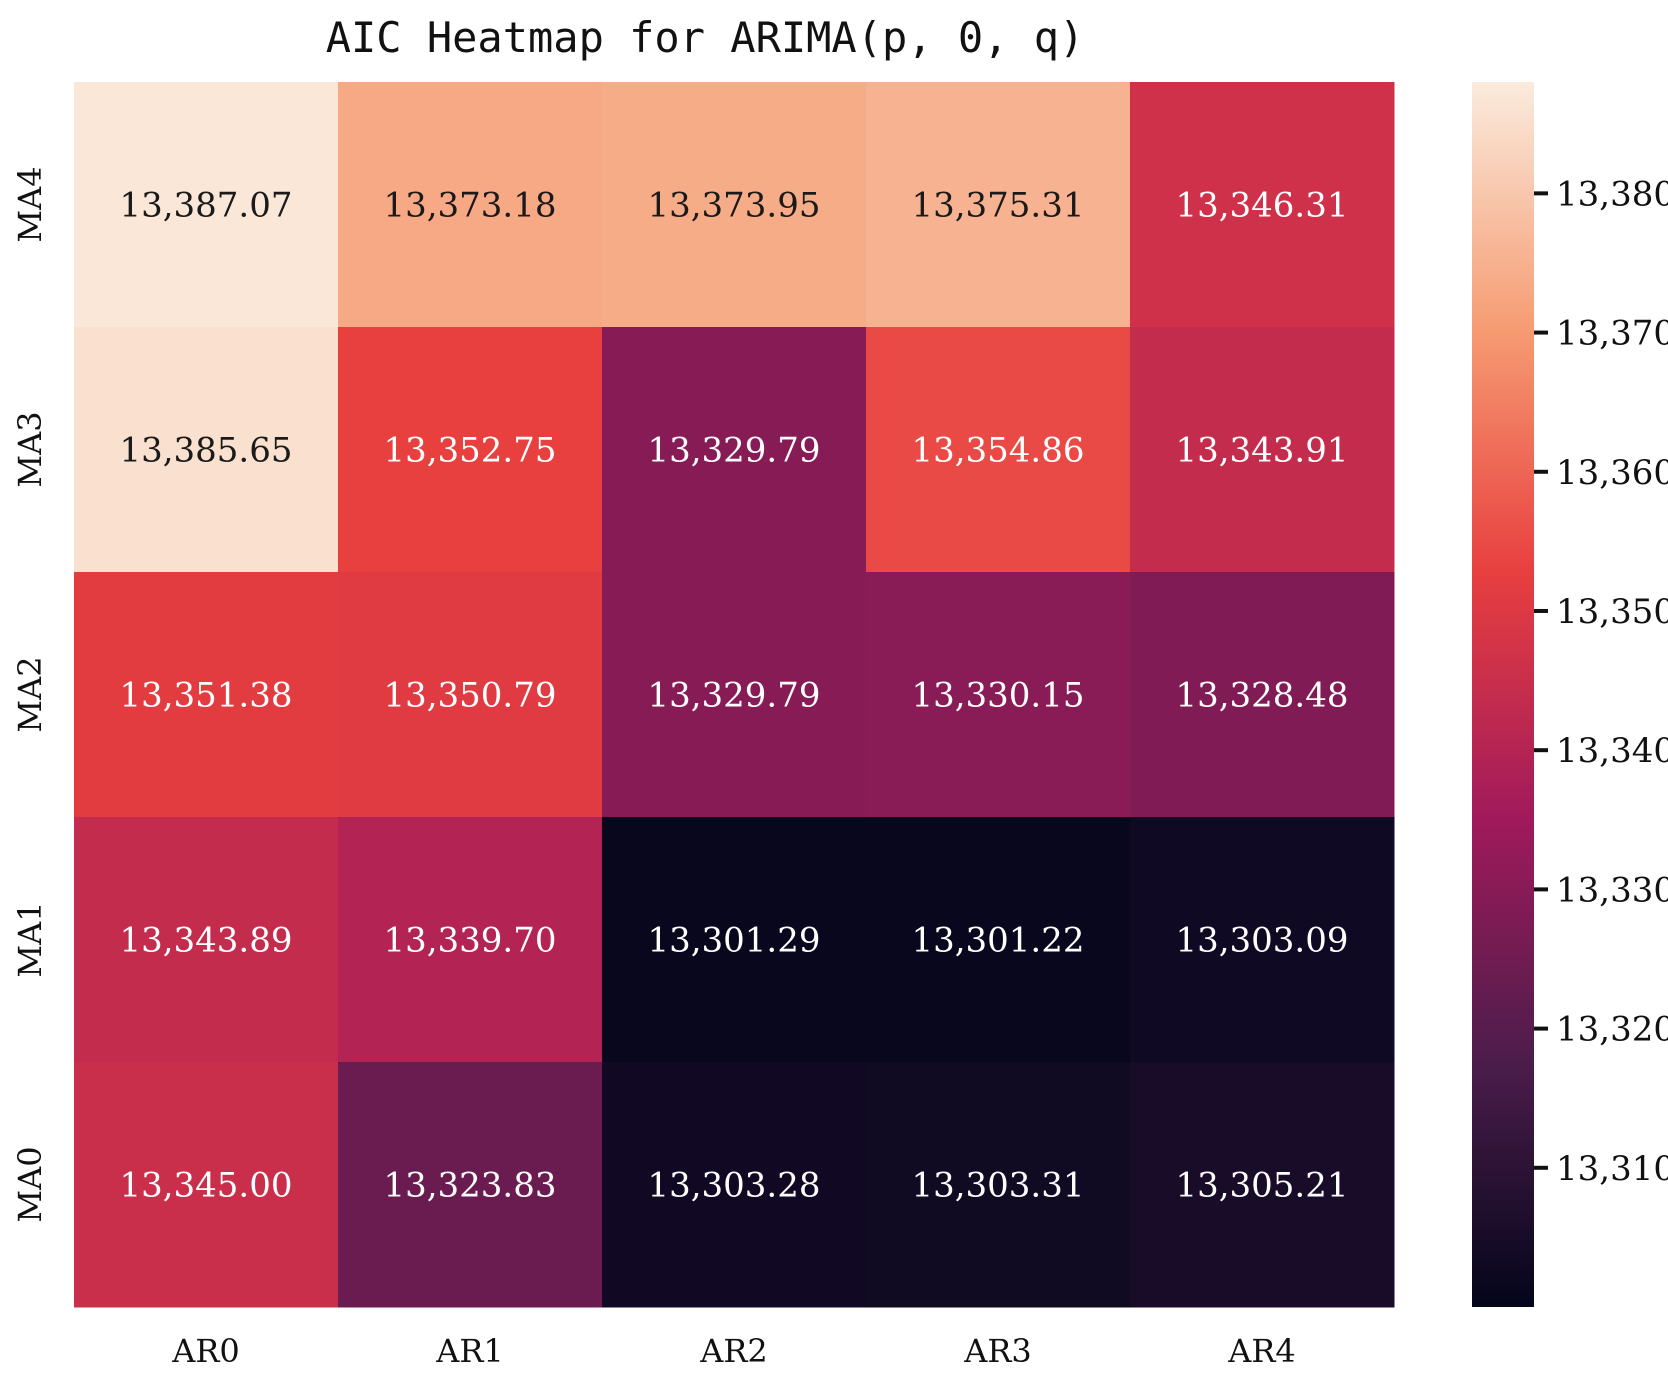 Image resolution: width=1668 pixels, height=1384 pixels. I want to click on cell-value-label: 13,303.31, so click(997, 1186).